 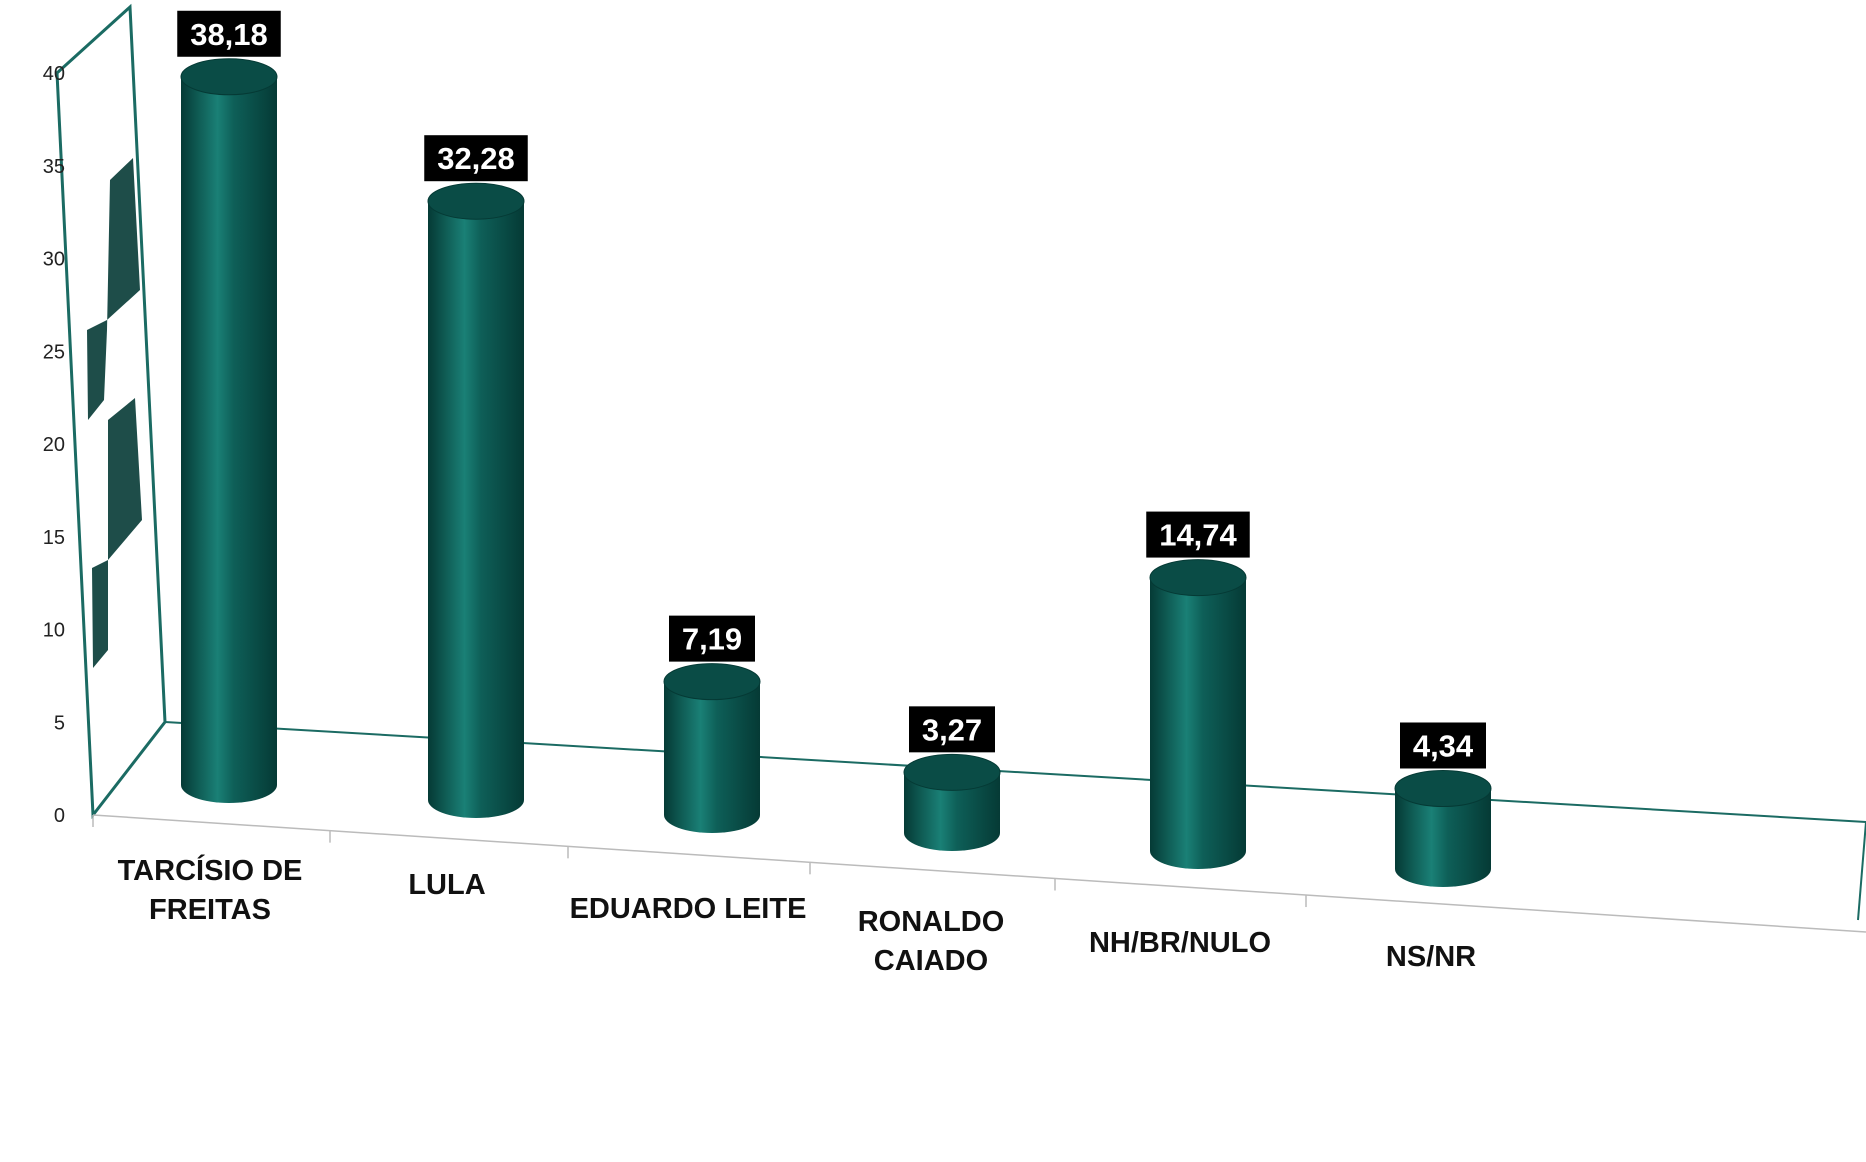 What do you see at coordinates (54, 352) in the screenshot?
I see `y-tick-label: 25` at bounding box center [54, 352].